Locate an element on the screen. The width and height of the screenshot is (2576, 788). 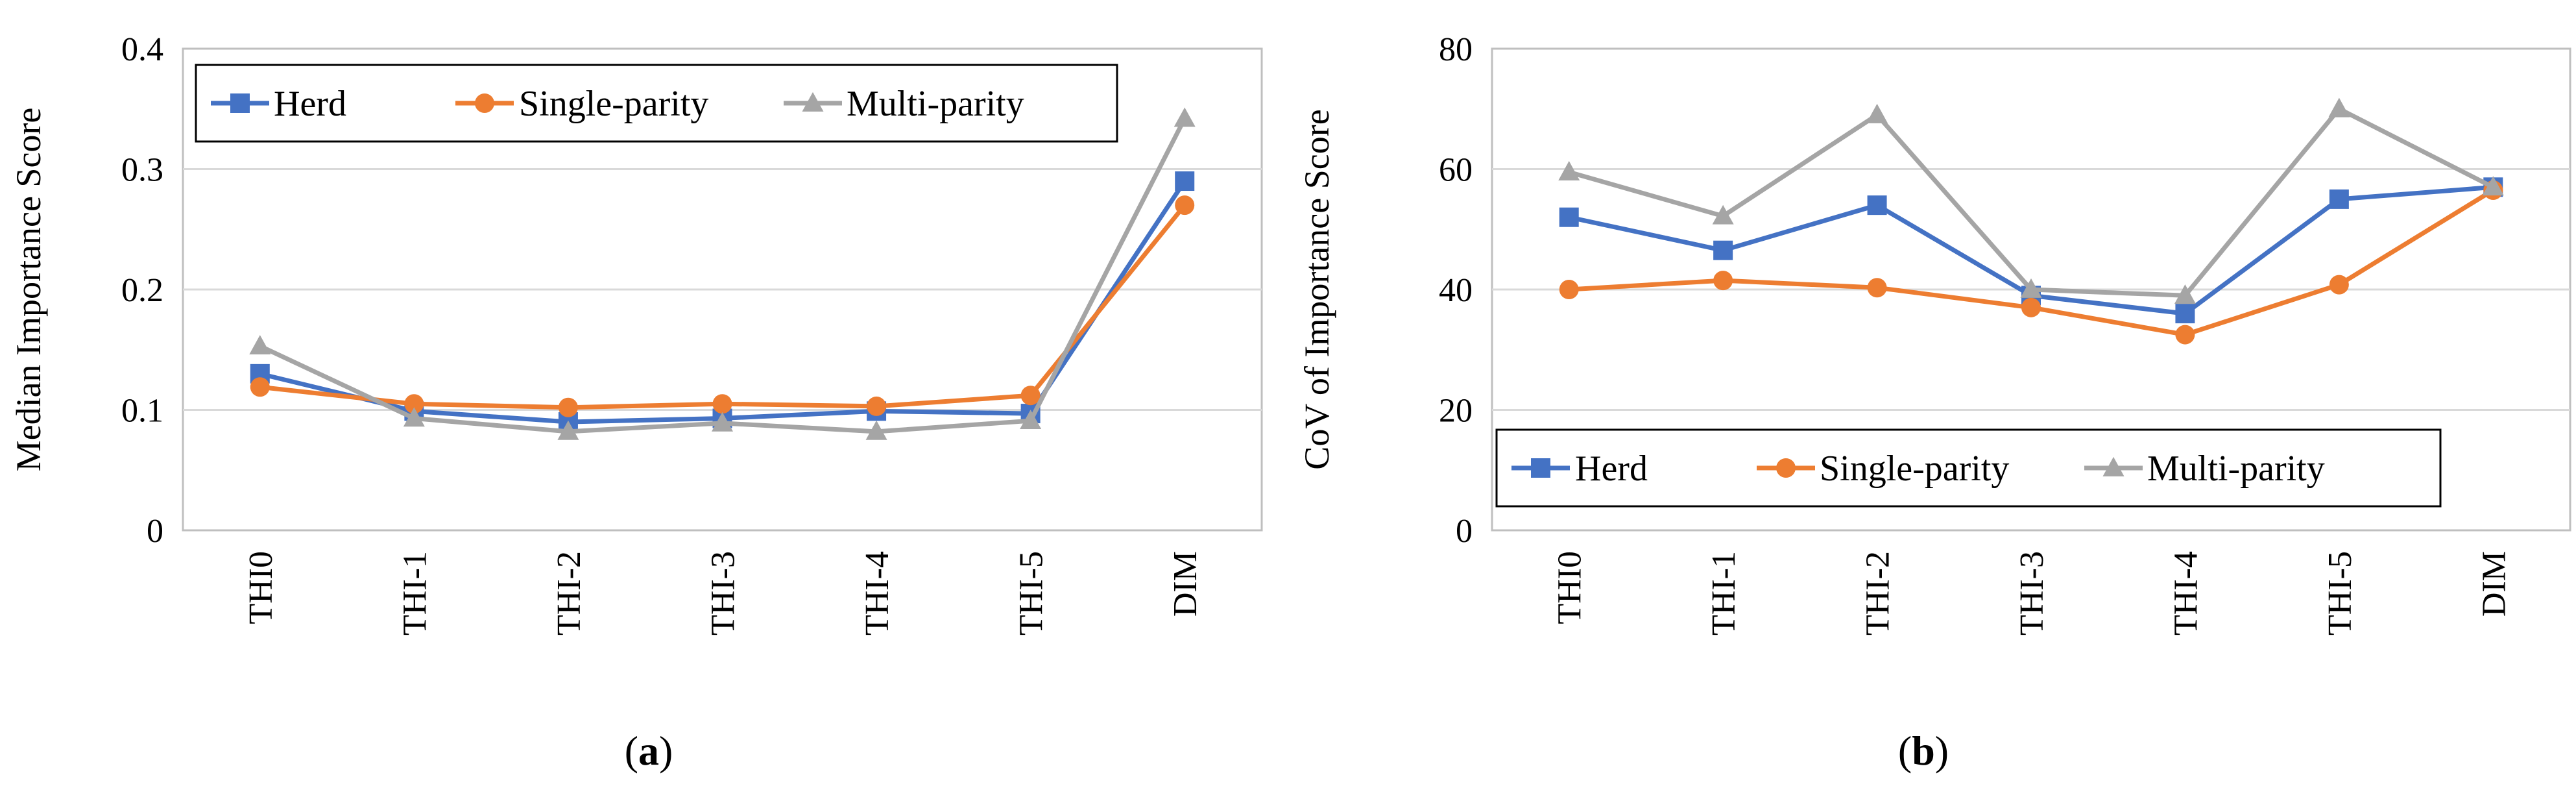
chart-a-legend: Herd Single-parity Multi-parity is located at coordinates (656, 103).